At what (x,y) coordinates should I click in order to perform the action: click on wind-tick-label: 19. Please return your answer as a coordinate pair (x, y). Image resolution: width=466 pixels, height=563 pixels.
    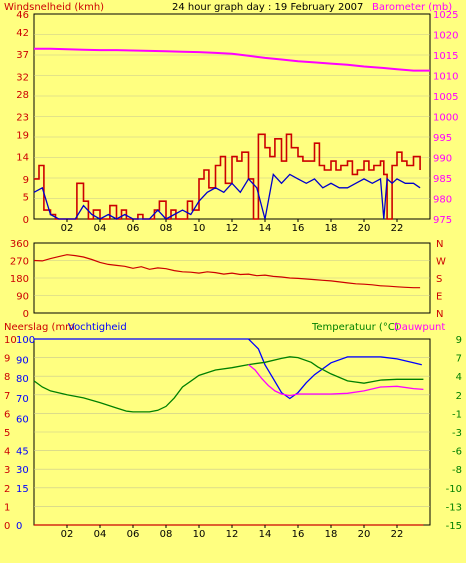
    Looking at the image, I should click on (22, 135).